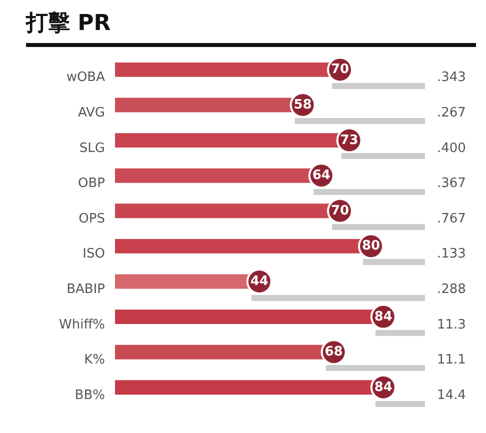 The width and height of the screenshot is (486, 433). What do you see at coordinates (91, 112) in the screenshot?
I see `y-tick-label: AVG` at bounding box center [91, 112].